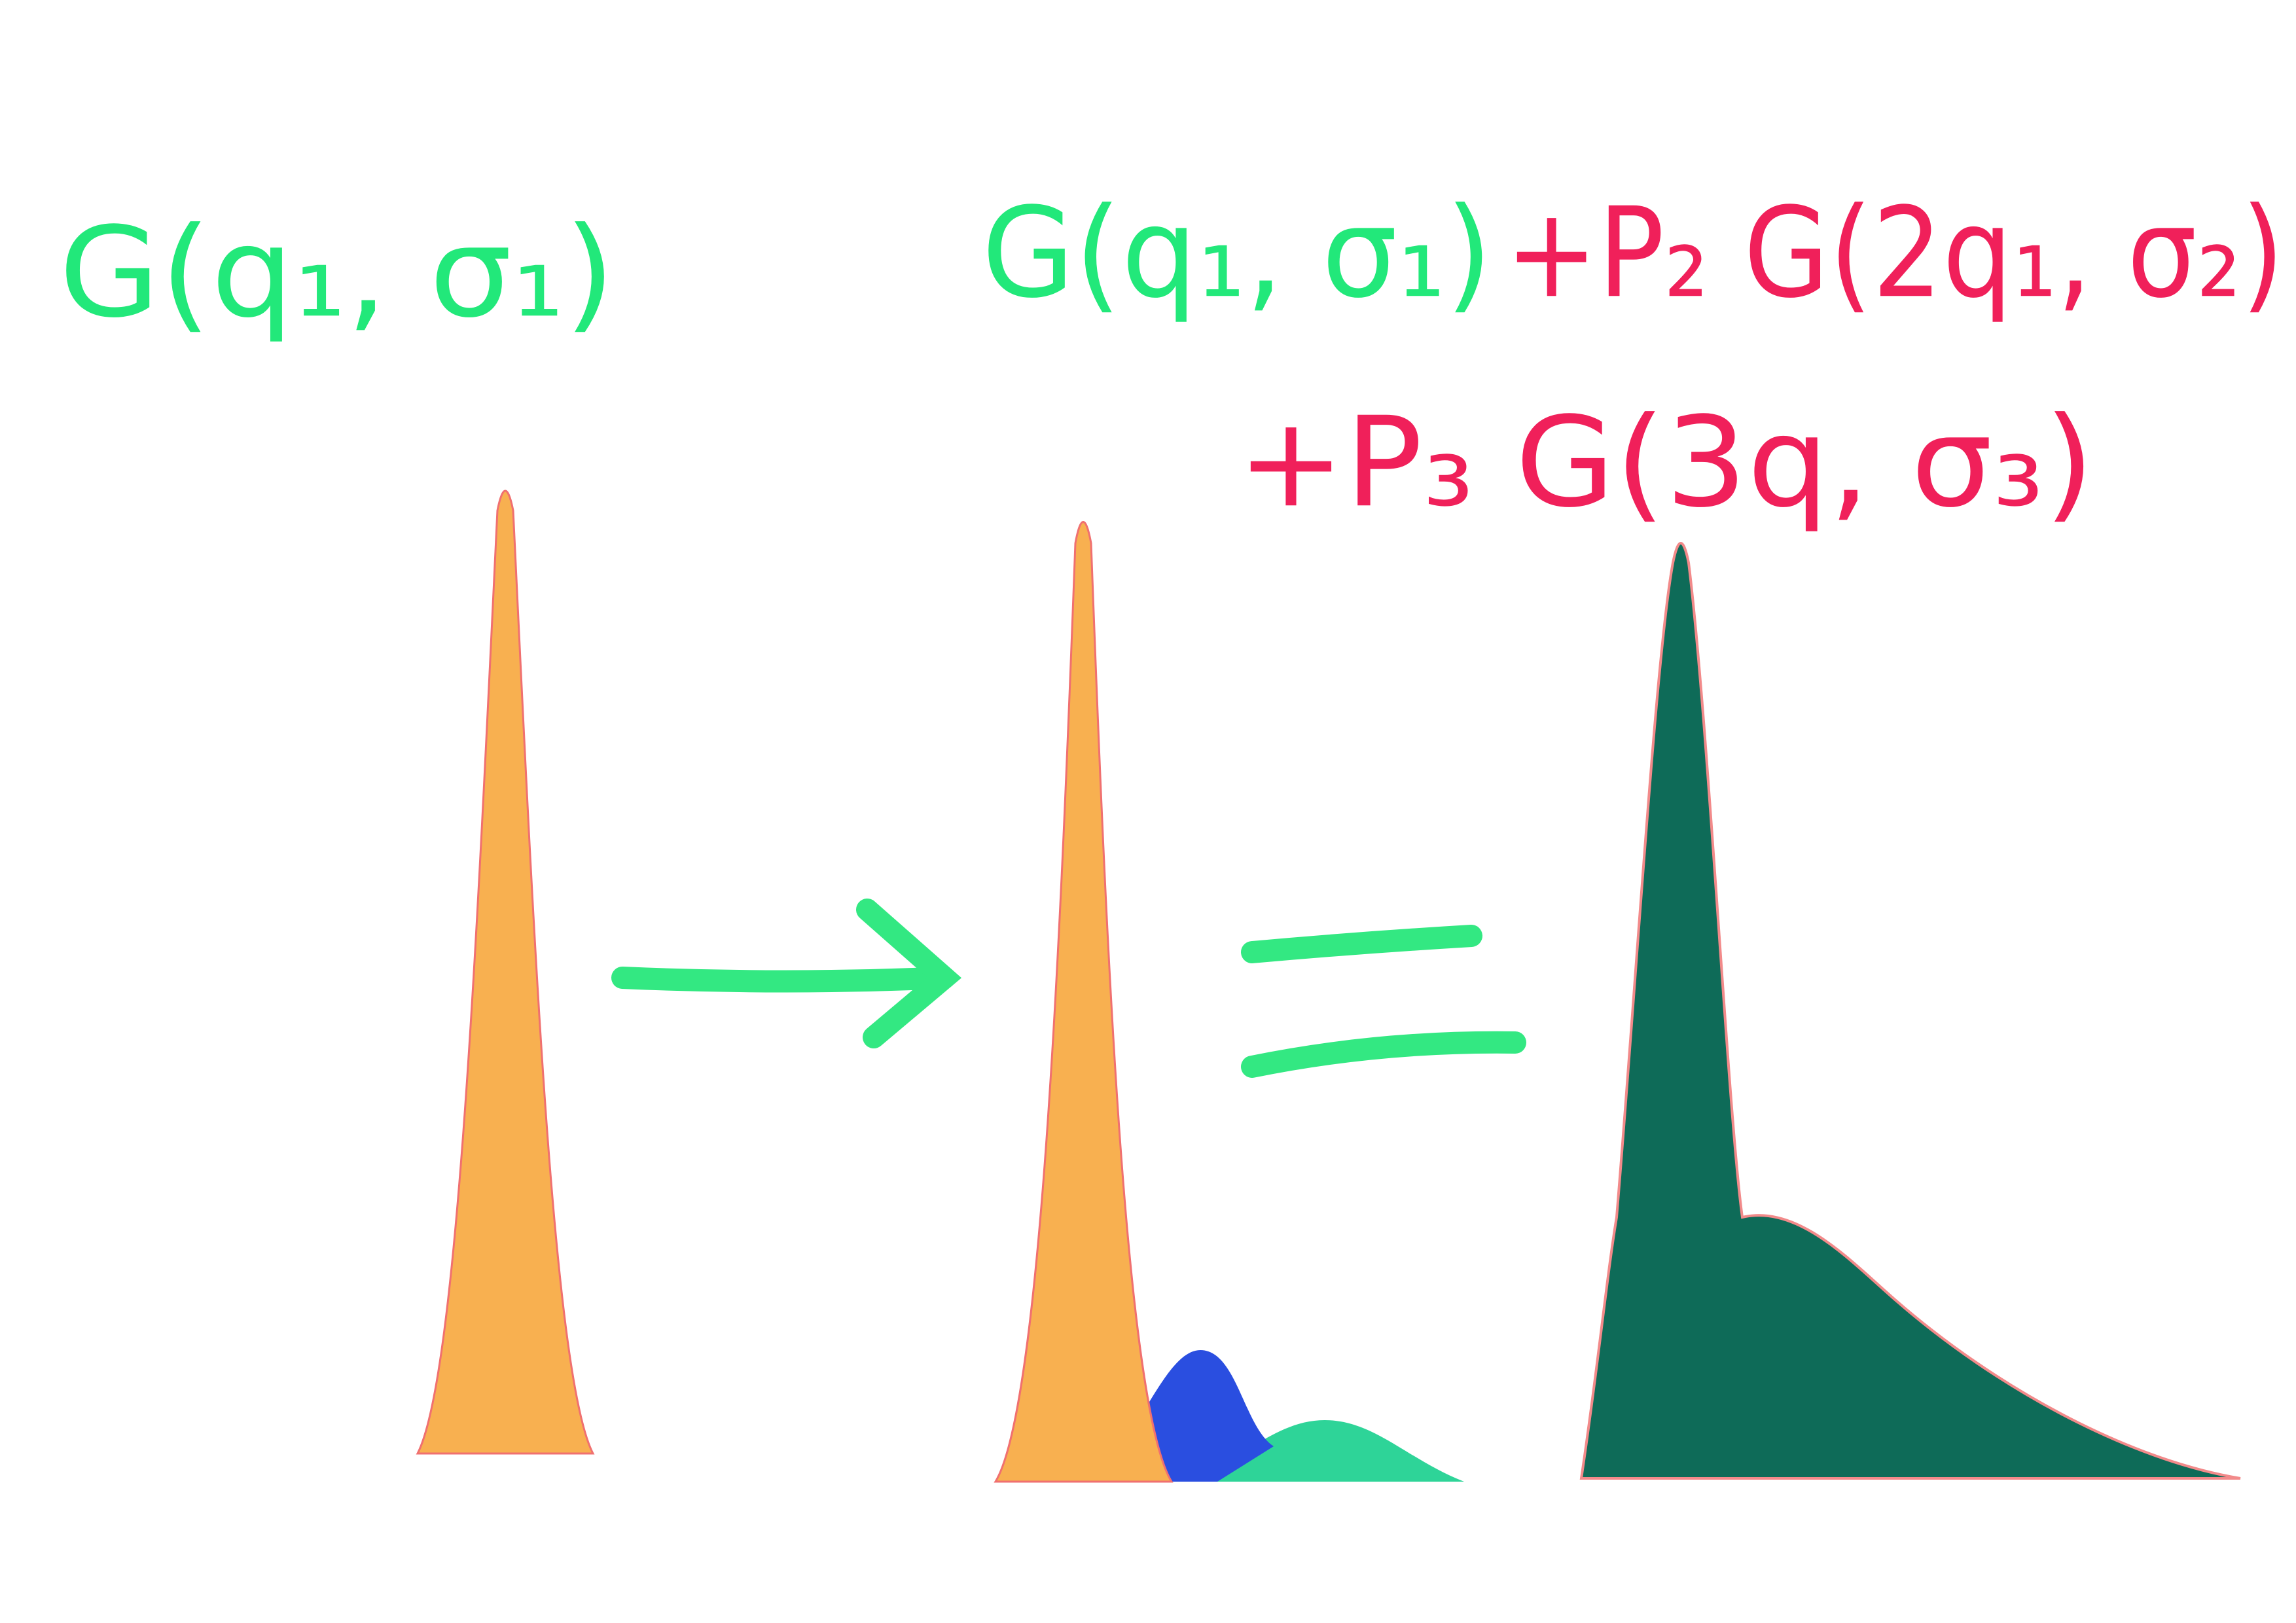 This screenshot has width=2296, height=1623. Describe the element at coordinates (1237, 253) in the screenshot. I see `right-formula-green: G(q₁, σ₁)` at that location.